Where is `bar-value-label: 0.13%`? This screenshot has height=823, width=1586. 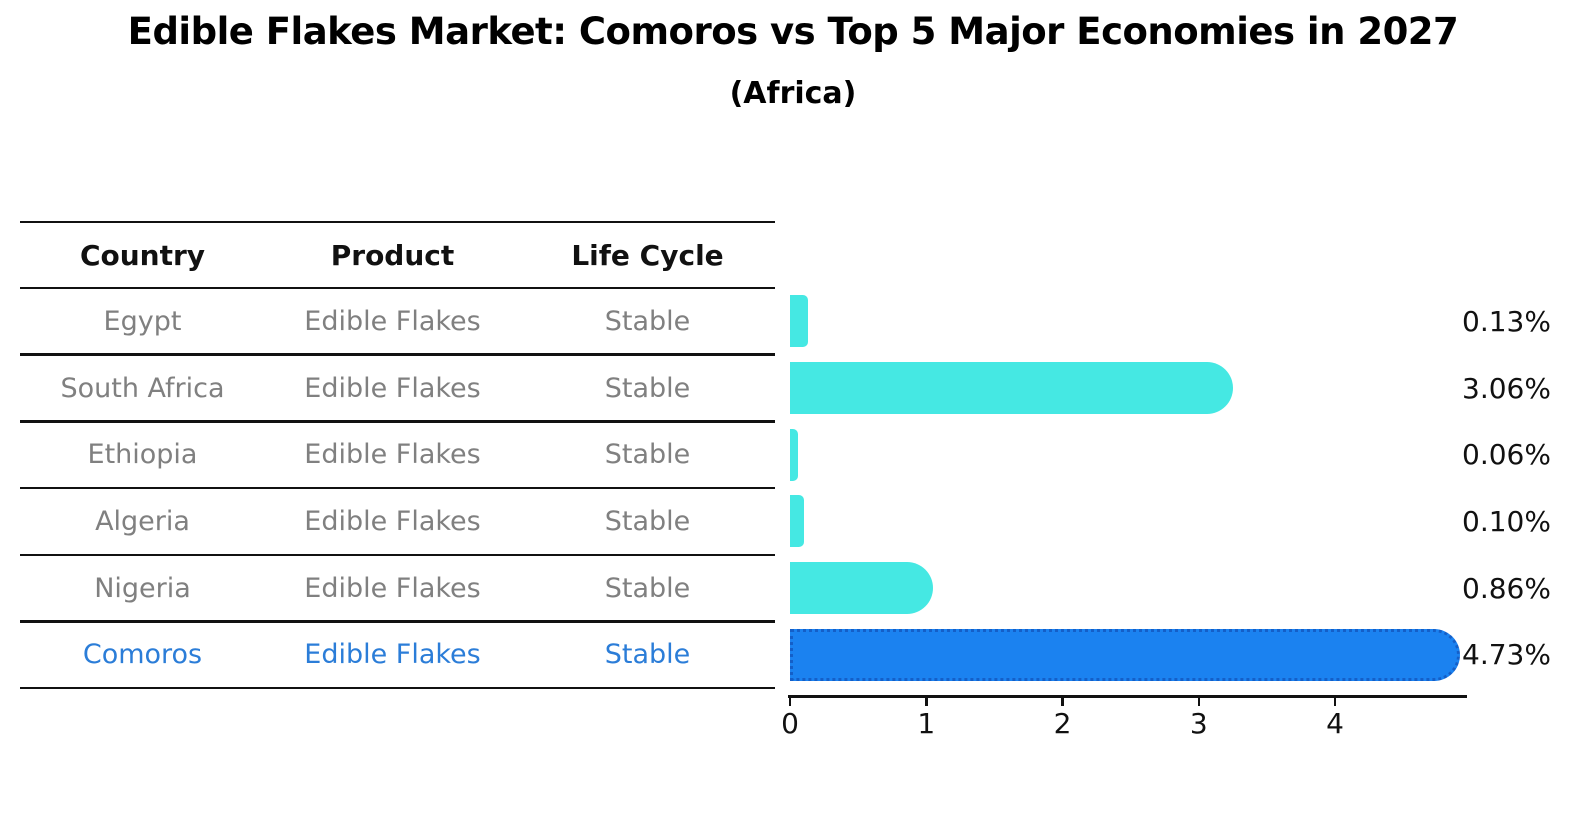
bar-value-label: 0.13% is located at coordinates (1506, 321).